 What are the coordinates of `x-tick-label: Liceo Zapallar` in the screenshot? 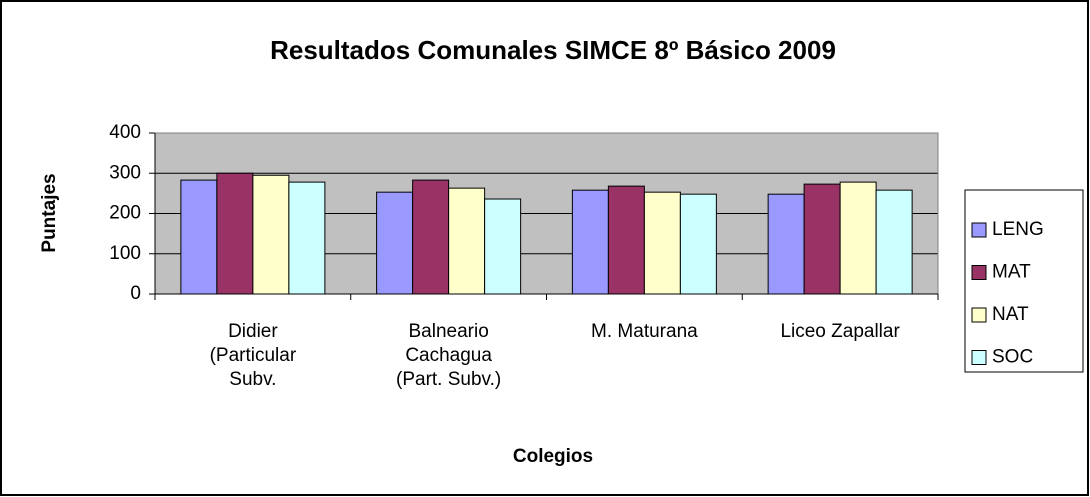 It's located at (840, 331).